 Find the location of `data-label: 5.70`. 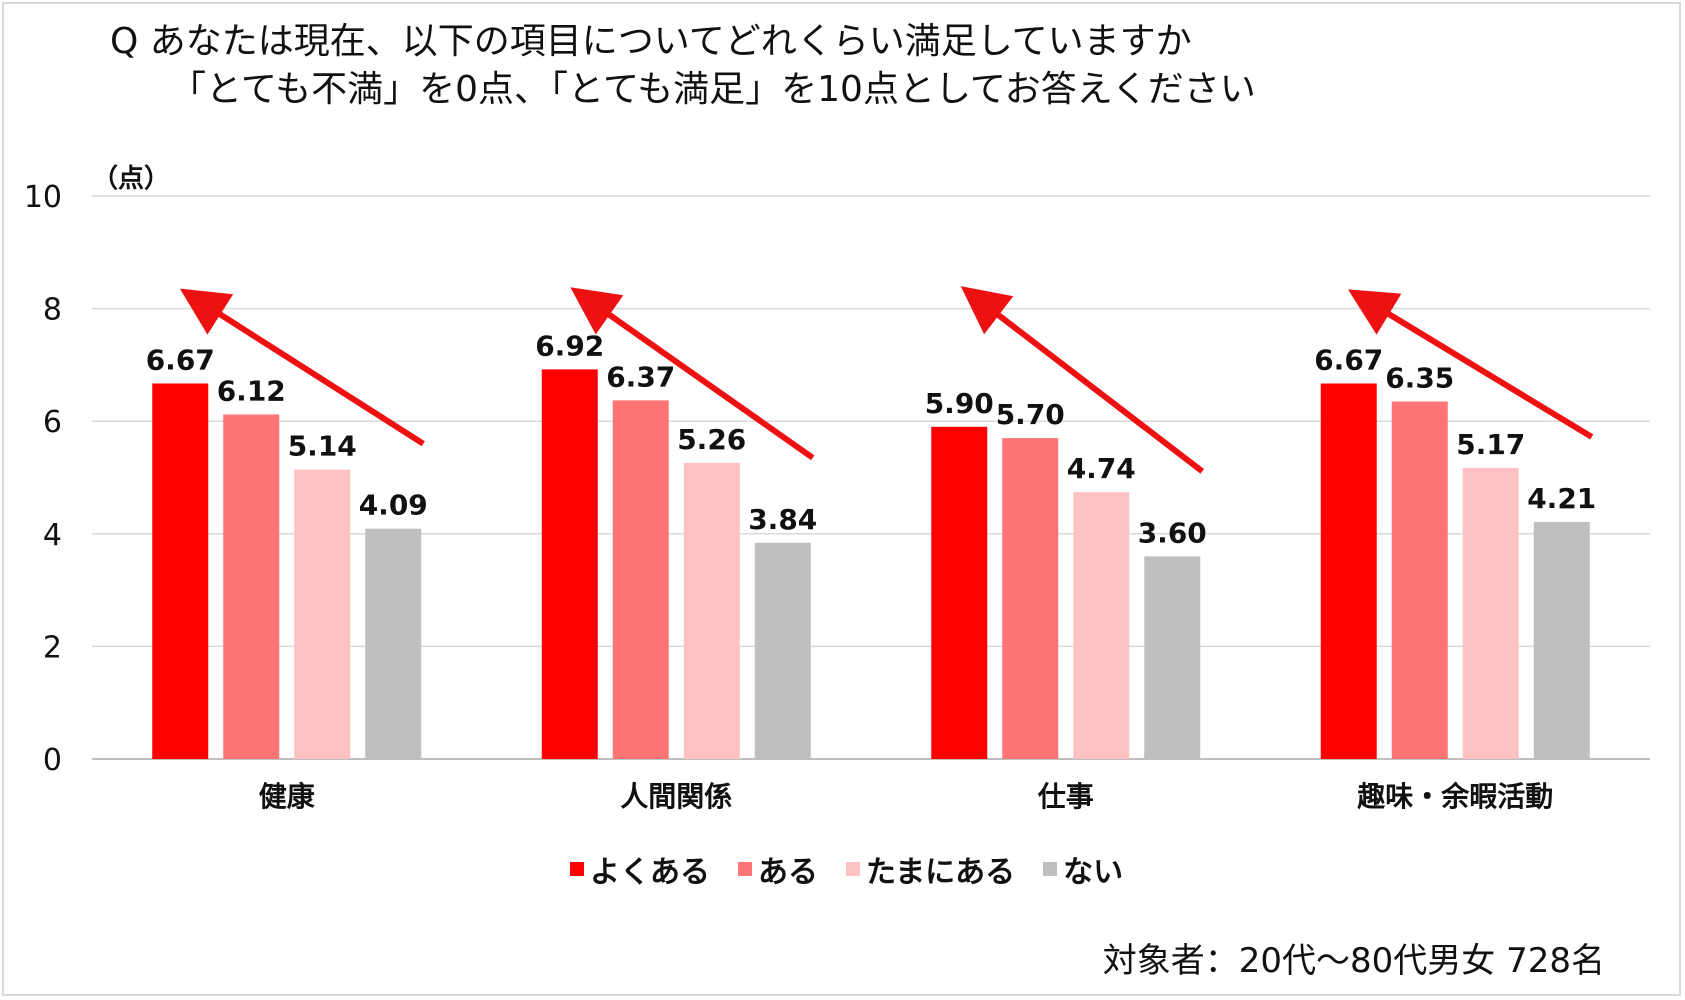

data-label: 5.70 is located at coordinates (1030, 414).